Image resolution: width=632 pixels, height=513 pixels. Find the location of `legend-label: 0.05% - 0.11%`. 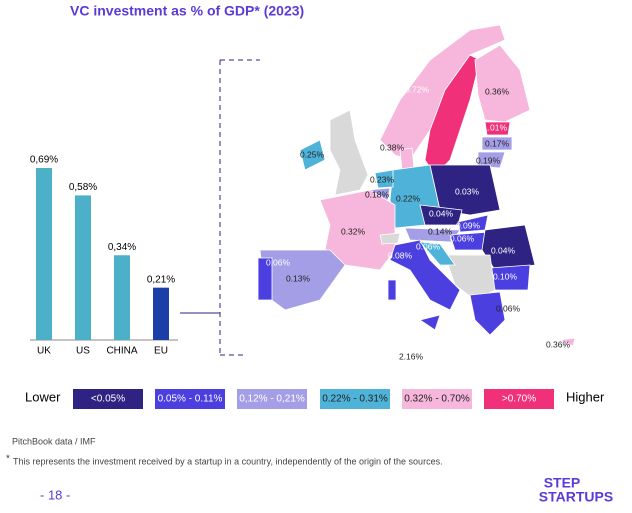

legend-label: 0.05% - 0.11% is located at coordinates (190, 399).